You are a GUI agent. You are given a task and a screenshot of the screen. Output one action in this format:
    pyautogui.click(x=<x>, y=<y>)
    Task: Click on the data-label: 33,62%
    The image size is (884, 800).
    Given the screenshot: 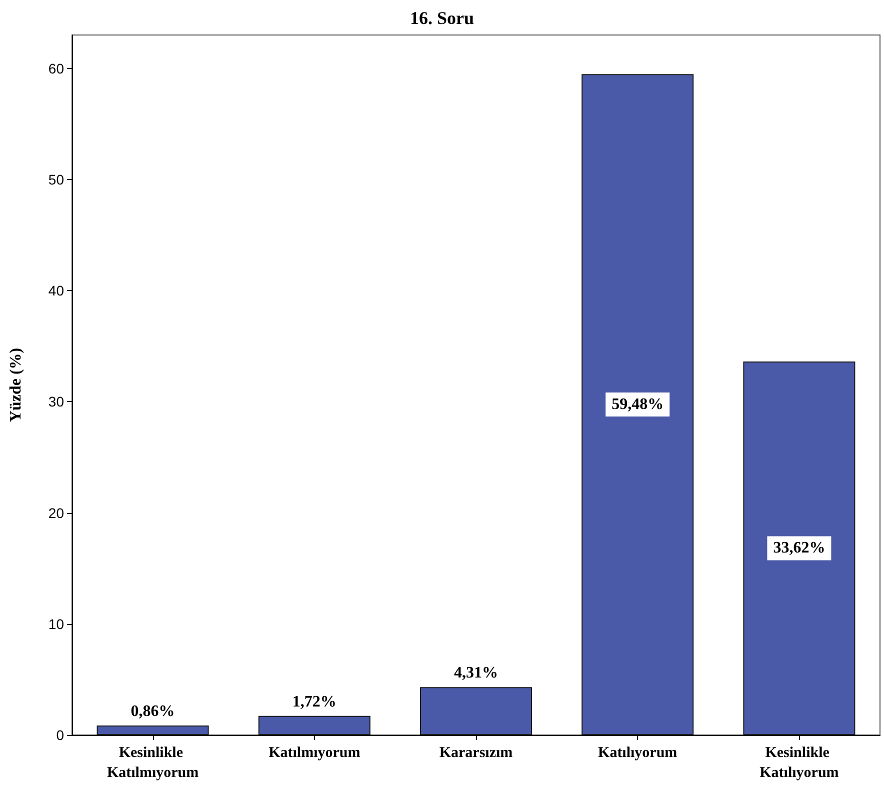 What is the action you would take?
    pyautogui.click(x=799, y=548)
    